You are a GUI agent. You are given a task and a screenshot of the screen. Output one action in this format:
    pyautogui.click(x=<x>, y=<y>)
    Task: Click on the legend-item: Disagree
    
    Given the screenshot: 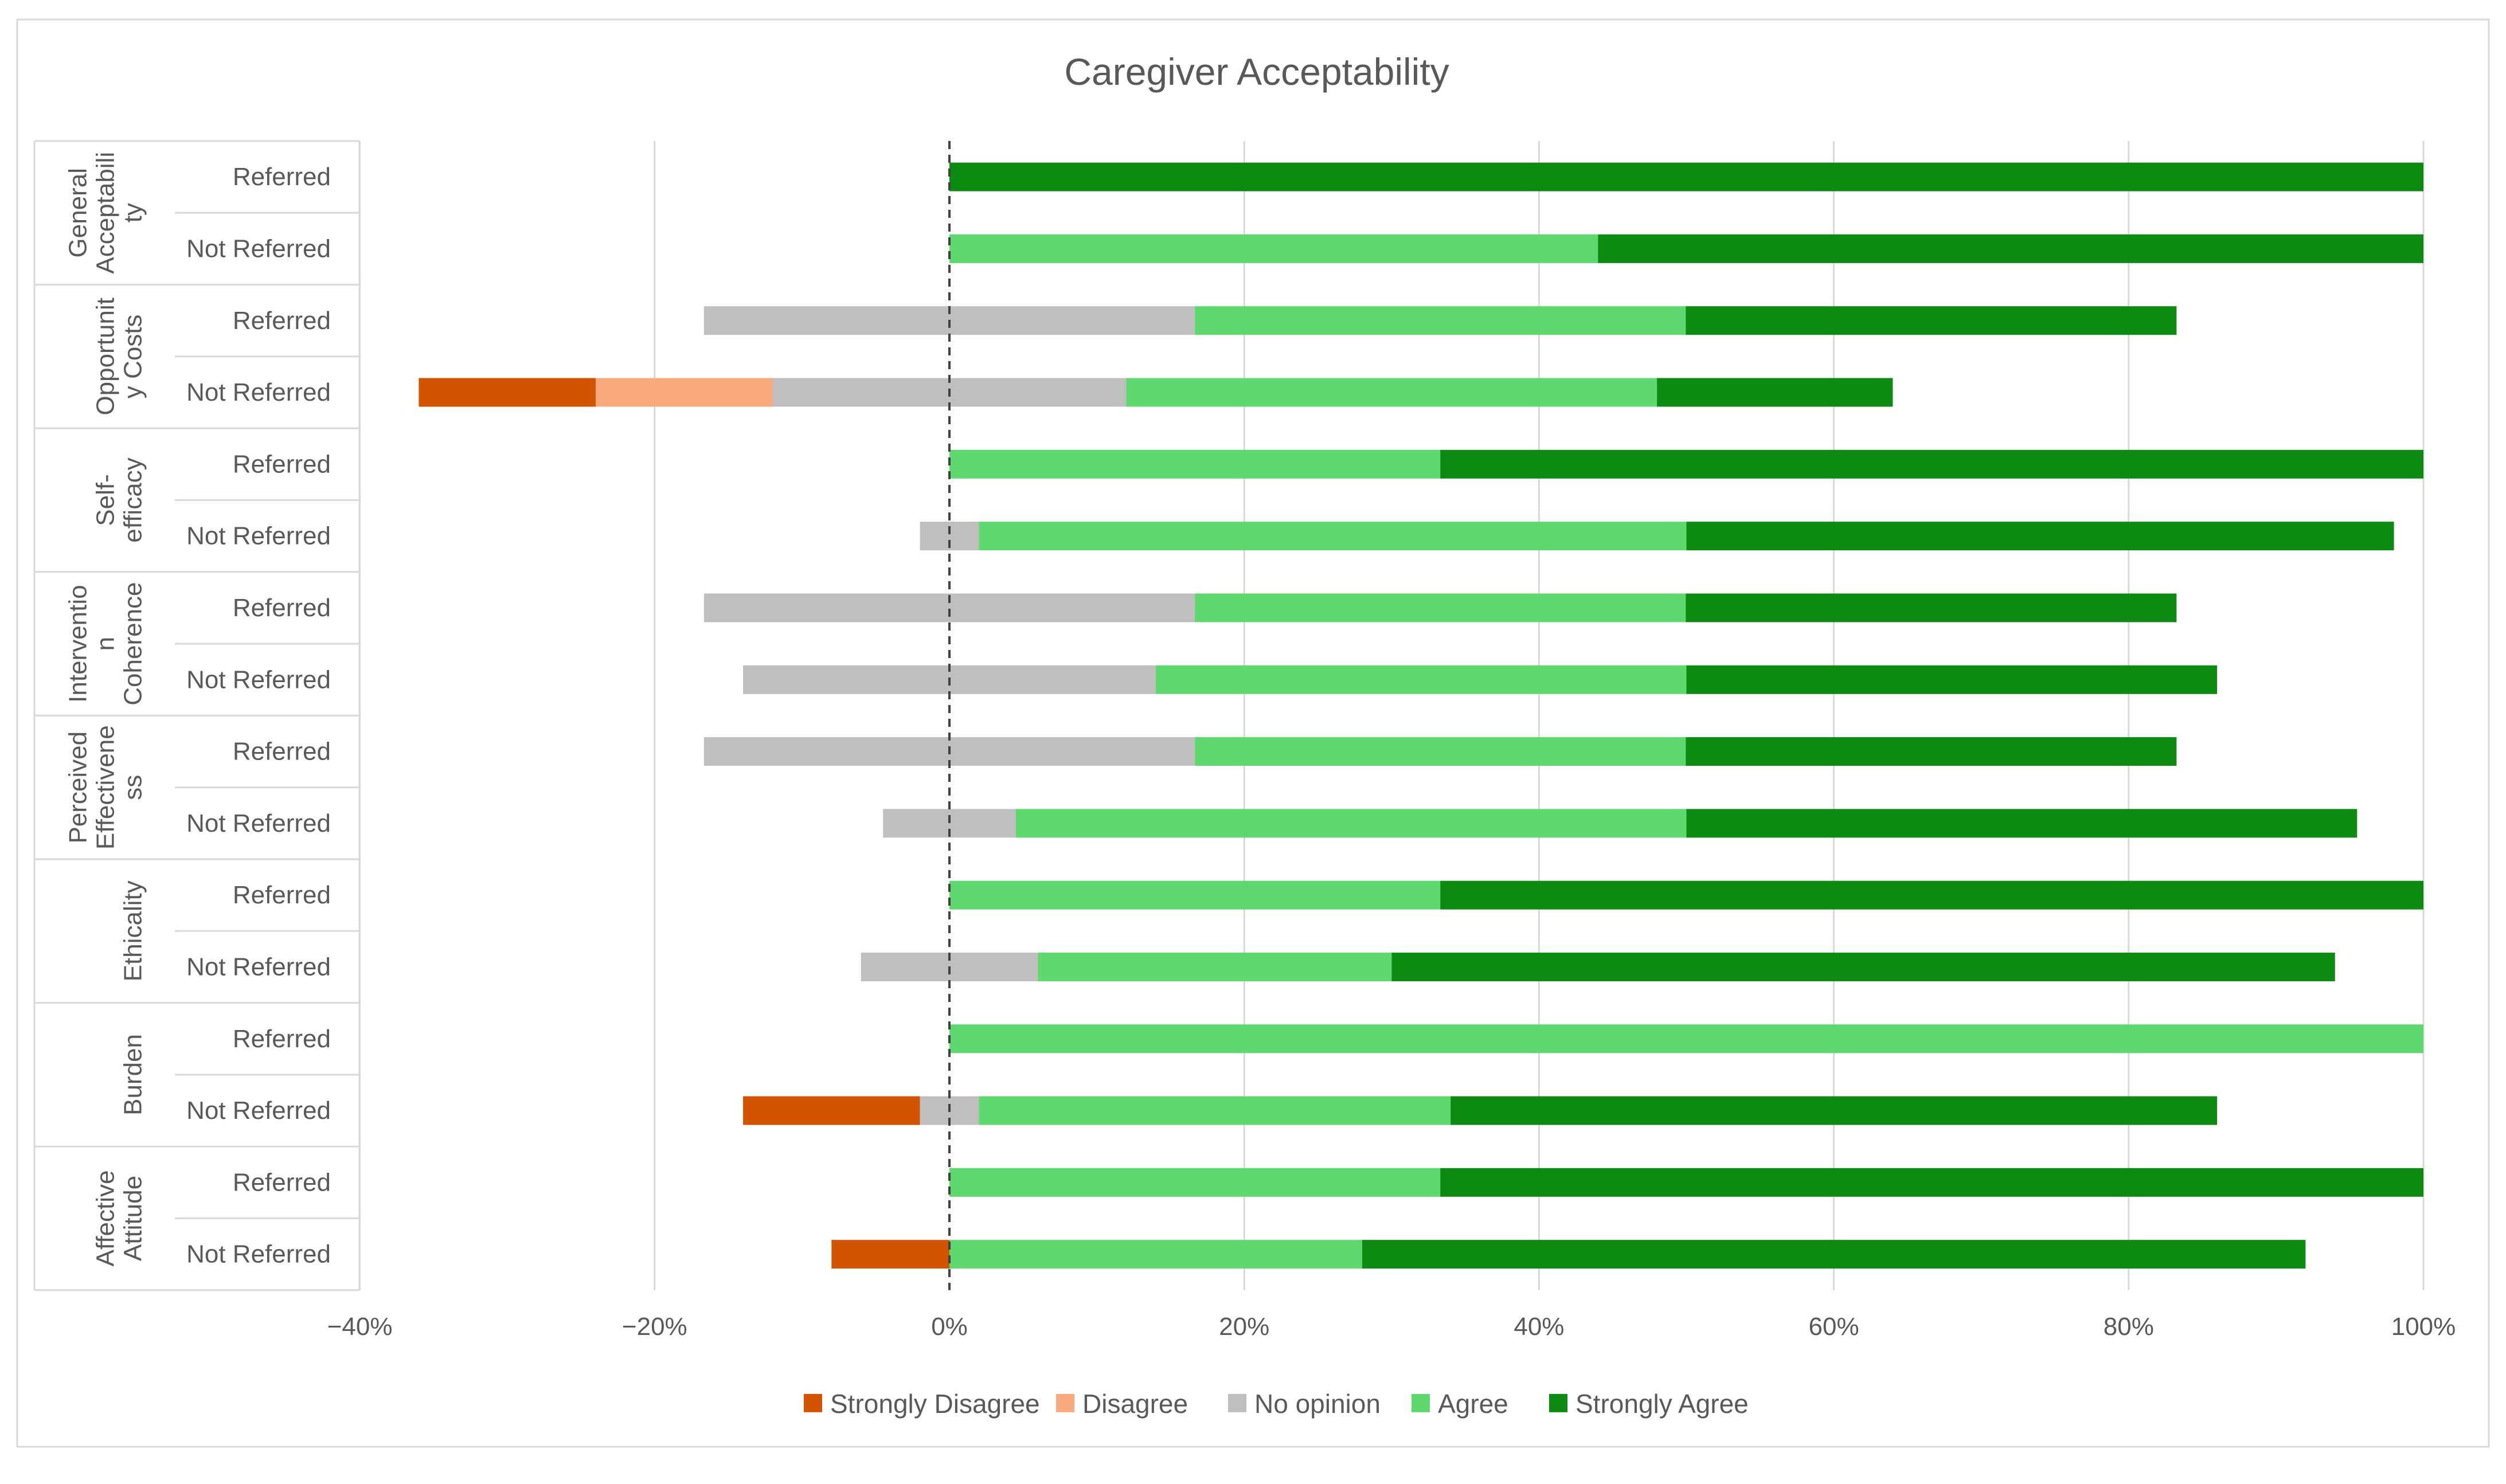 What is the action you would take?
    pyautogui.click(x=1122, y=1404)
    